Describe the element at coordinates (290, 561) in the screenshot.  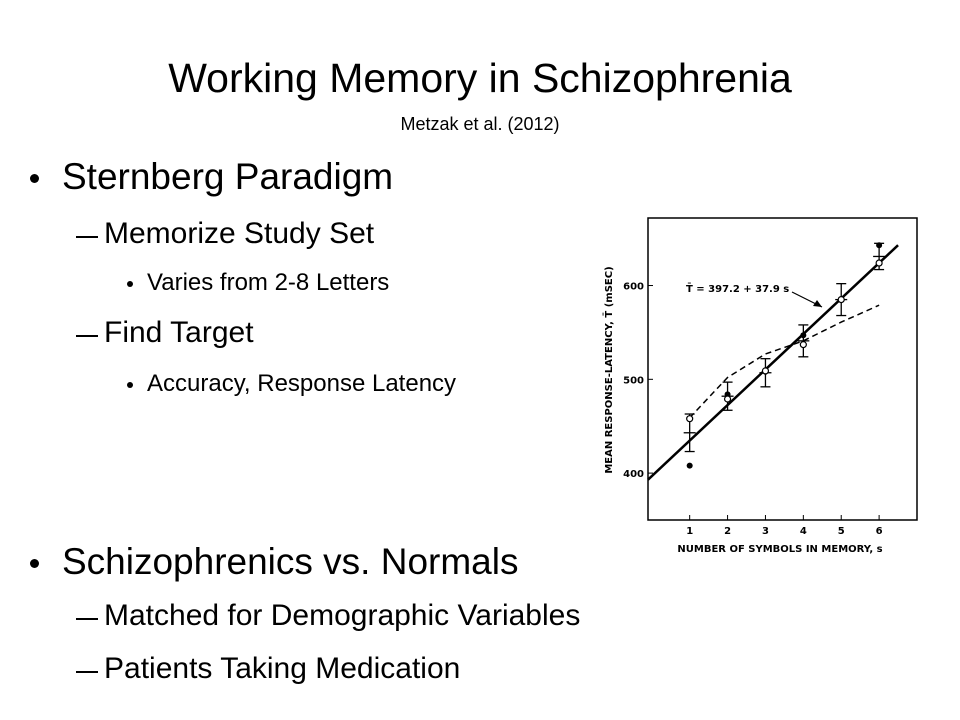
I see `bullet-text: Schizophrenics vs. Normals` at that location.